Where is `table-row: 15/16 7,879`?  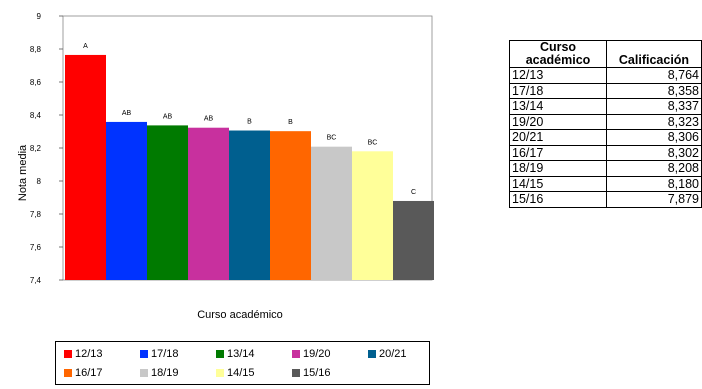 table-row: 15/16 7,879 is located at coordinates (605, 199).